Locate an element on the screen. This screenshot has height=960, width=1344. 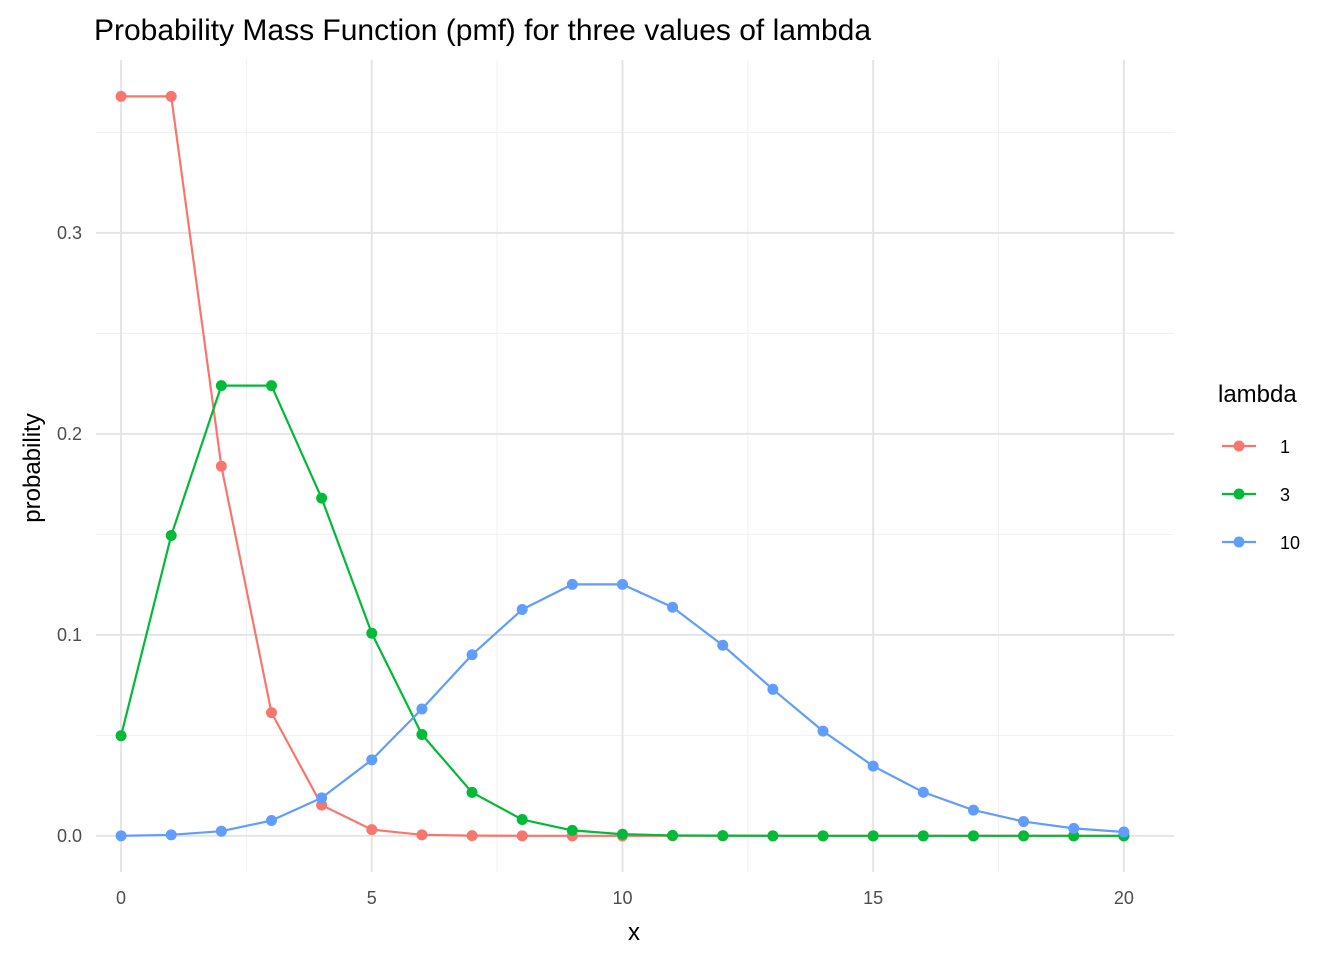
x-axis-ticks: 0 5 10 15 20 is located at coordinates (625, 898).